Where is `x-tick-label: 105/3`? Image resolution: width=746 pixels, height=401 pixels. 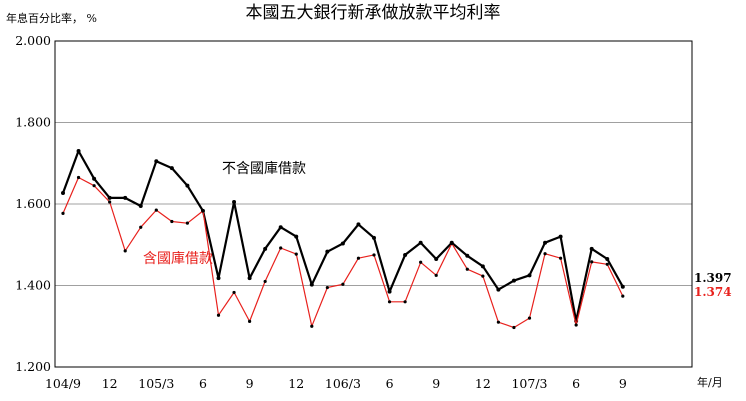
x-tick-label: 105/3 is located at coordinates (156, 383).